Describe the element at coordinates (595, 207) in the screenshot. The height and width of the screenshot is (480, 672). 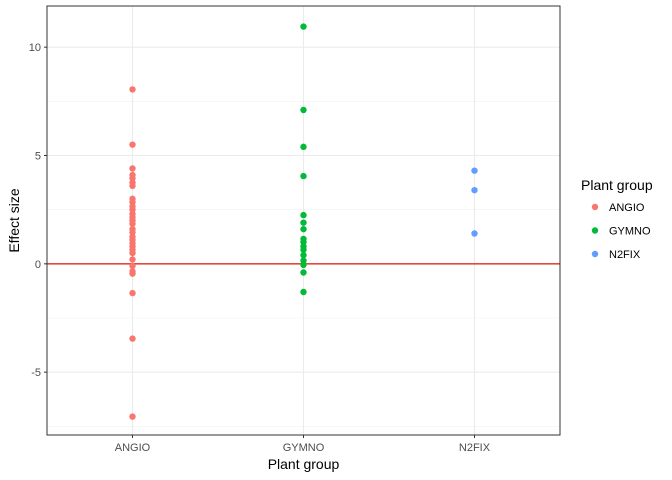
I see `legend-key-angio` at that location.